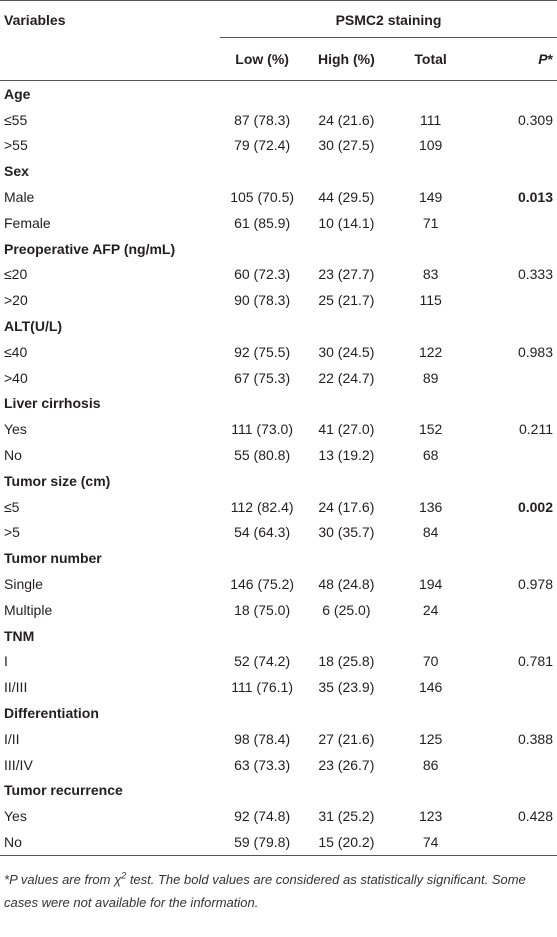  Describe the element at coordinates (430, 764) in the screenshot. I see `cell: 86` at that location.